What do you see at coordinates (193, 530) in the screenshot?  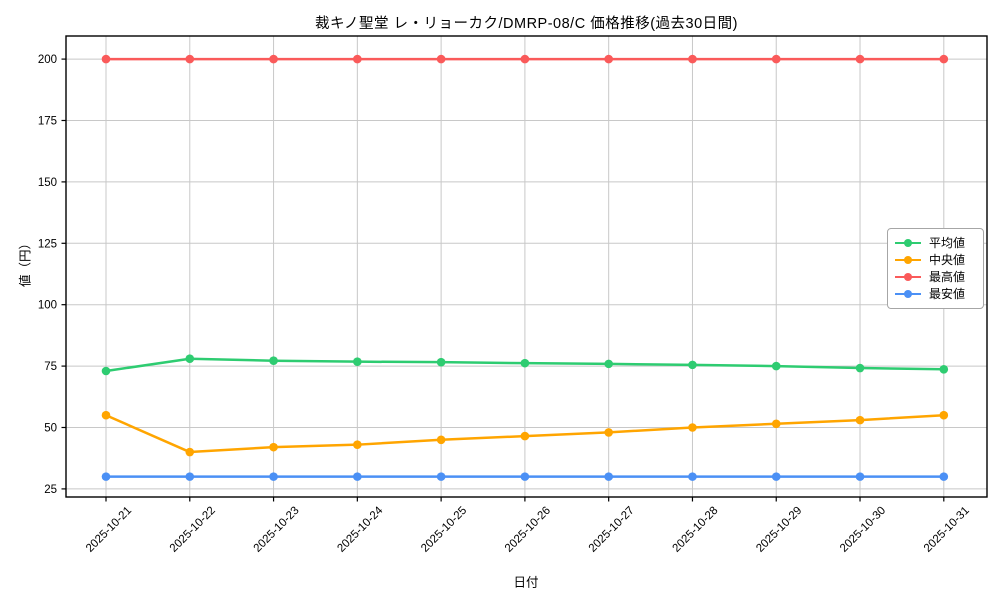 I see `x-tick-label-2025-10-22: 2025-10-22` at bounding box center [193, 530].